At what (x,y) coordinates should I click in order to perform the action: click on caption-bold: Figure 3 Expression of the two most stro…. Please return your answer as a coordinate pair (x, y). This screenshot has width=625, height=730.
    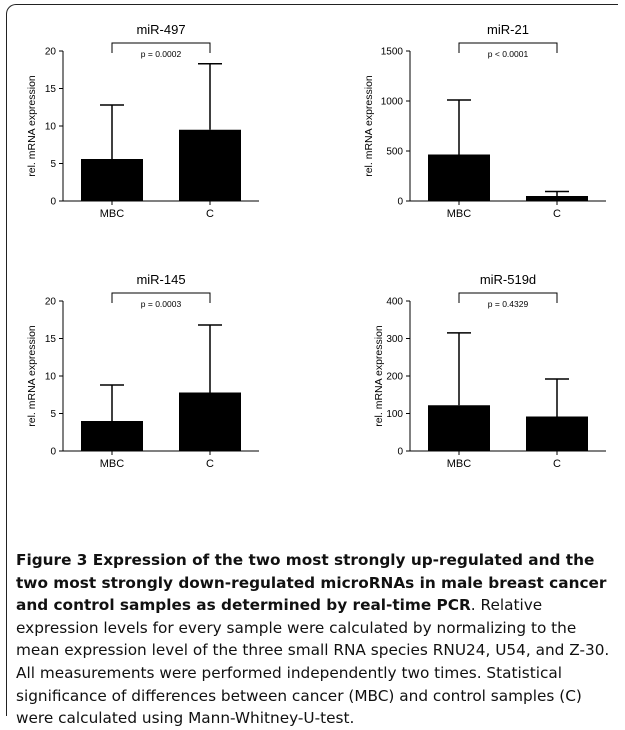
    Looking at the image, I should click on (311, 583).